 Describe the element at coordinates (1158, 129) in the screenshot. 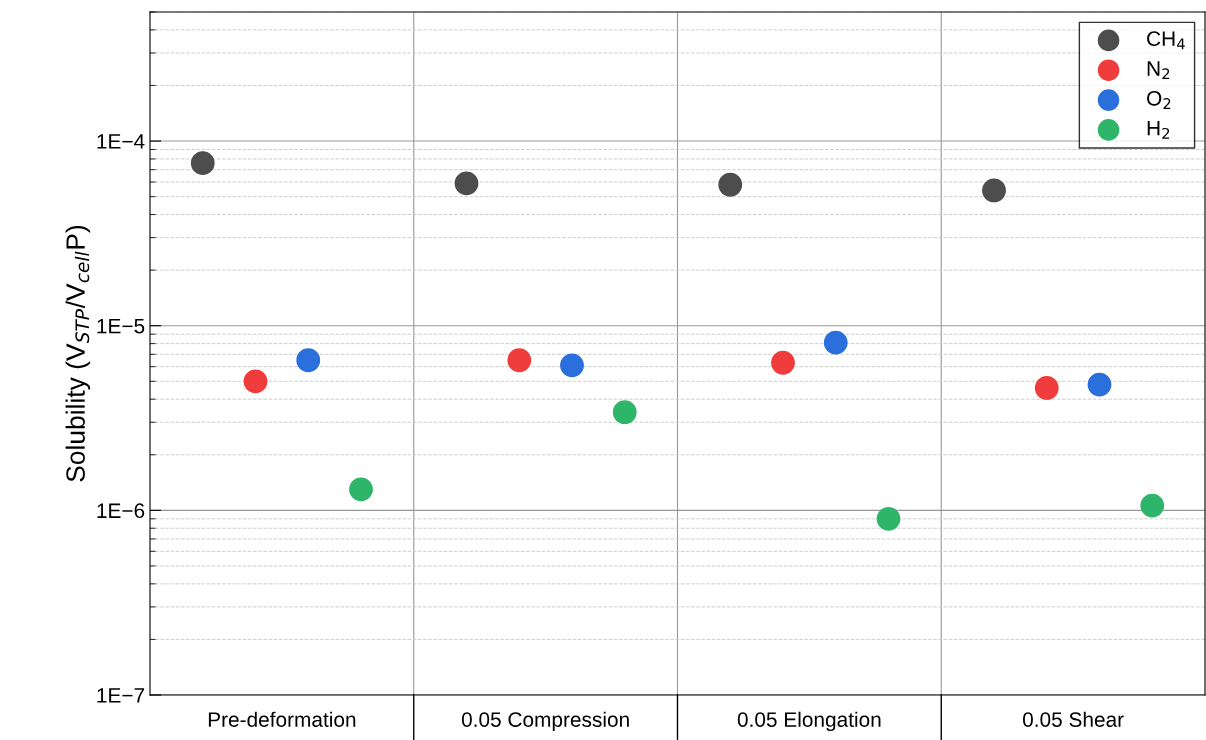

I see `legend-label: H$_{2}$` at that location.